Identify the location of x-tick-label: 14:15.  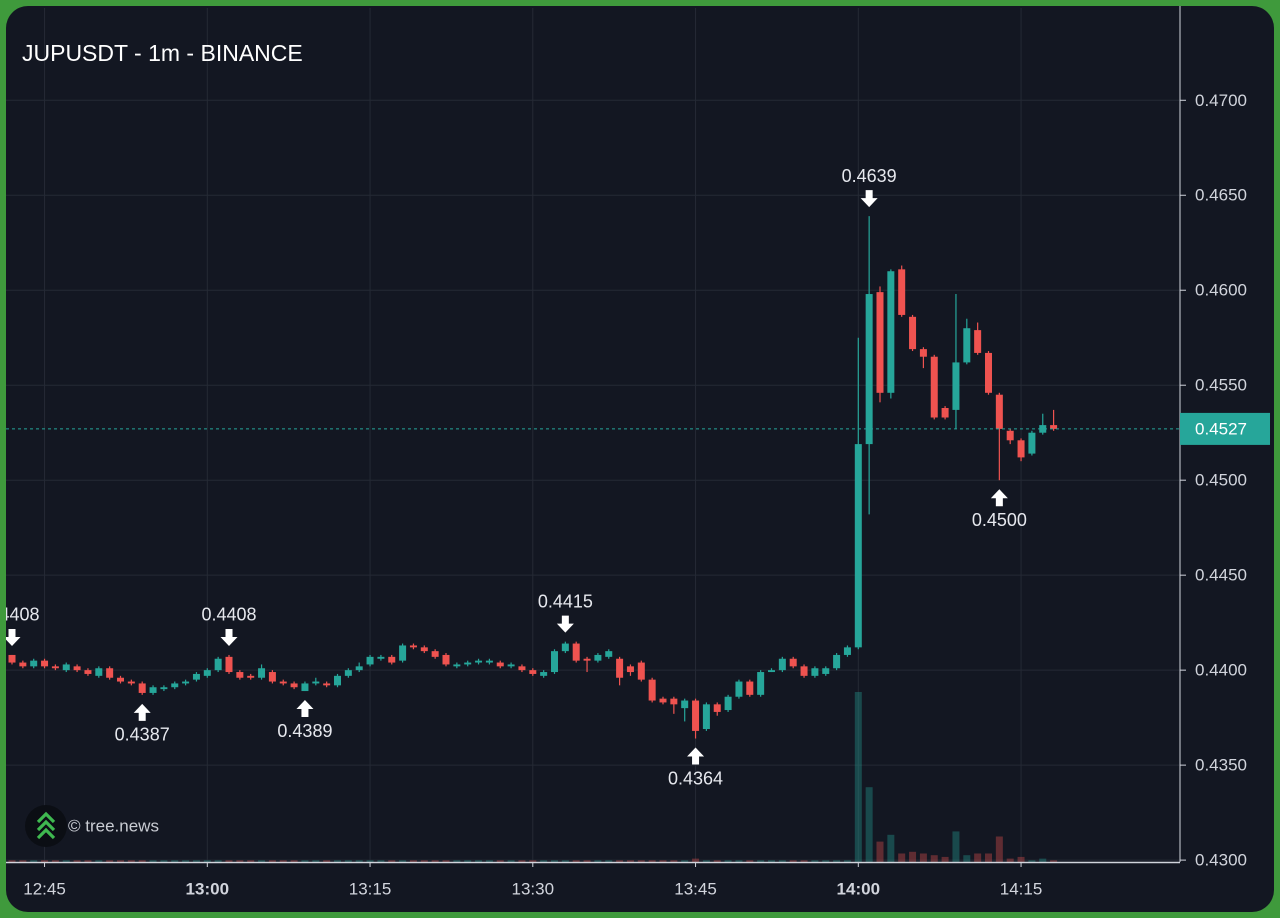
(1021, 888).